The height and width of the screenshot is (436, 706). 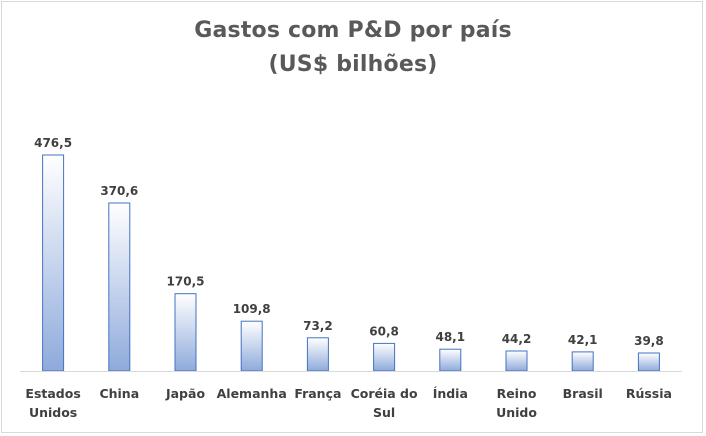 I want to click on category-tick-label: Estados, so click(x=52, y=393).